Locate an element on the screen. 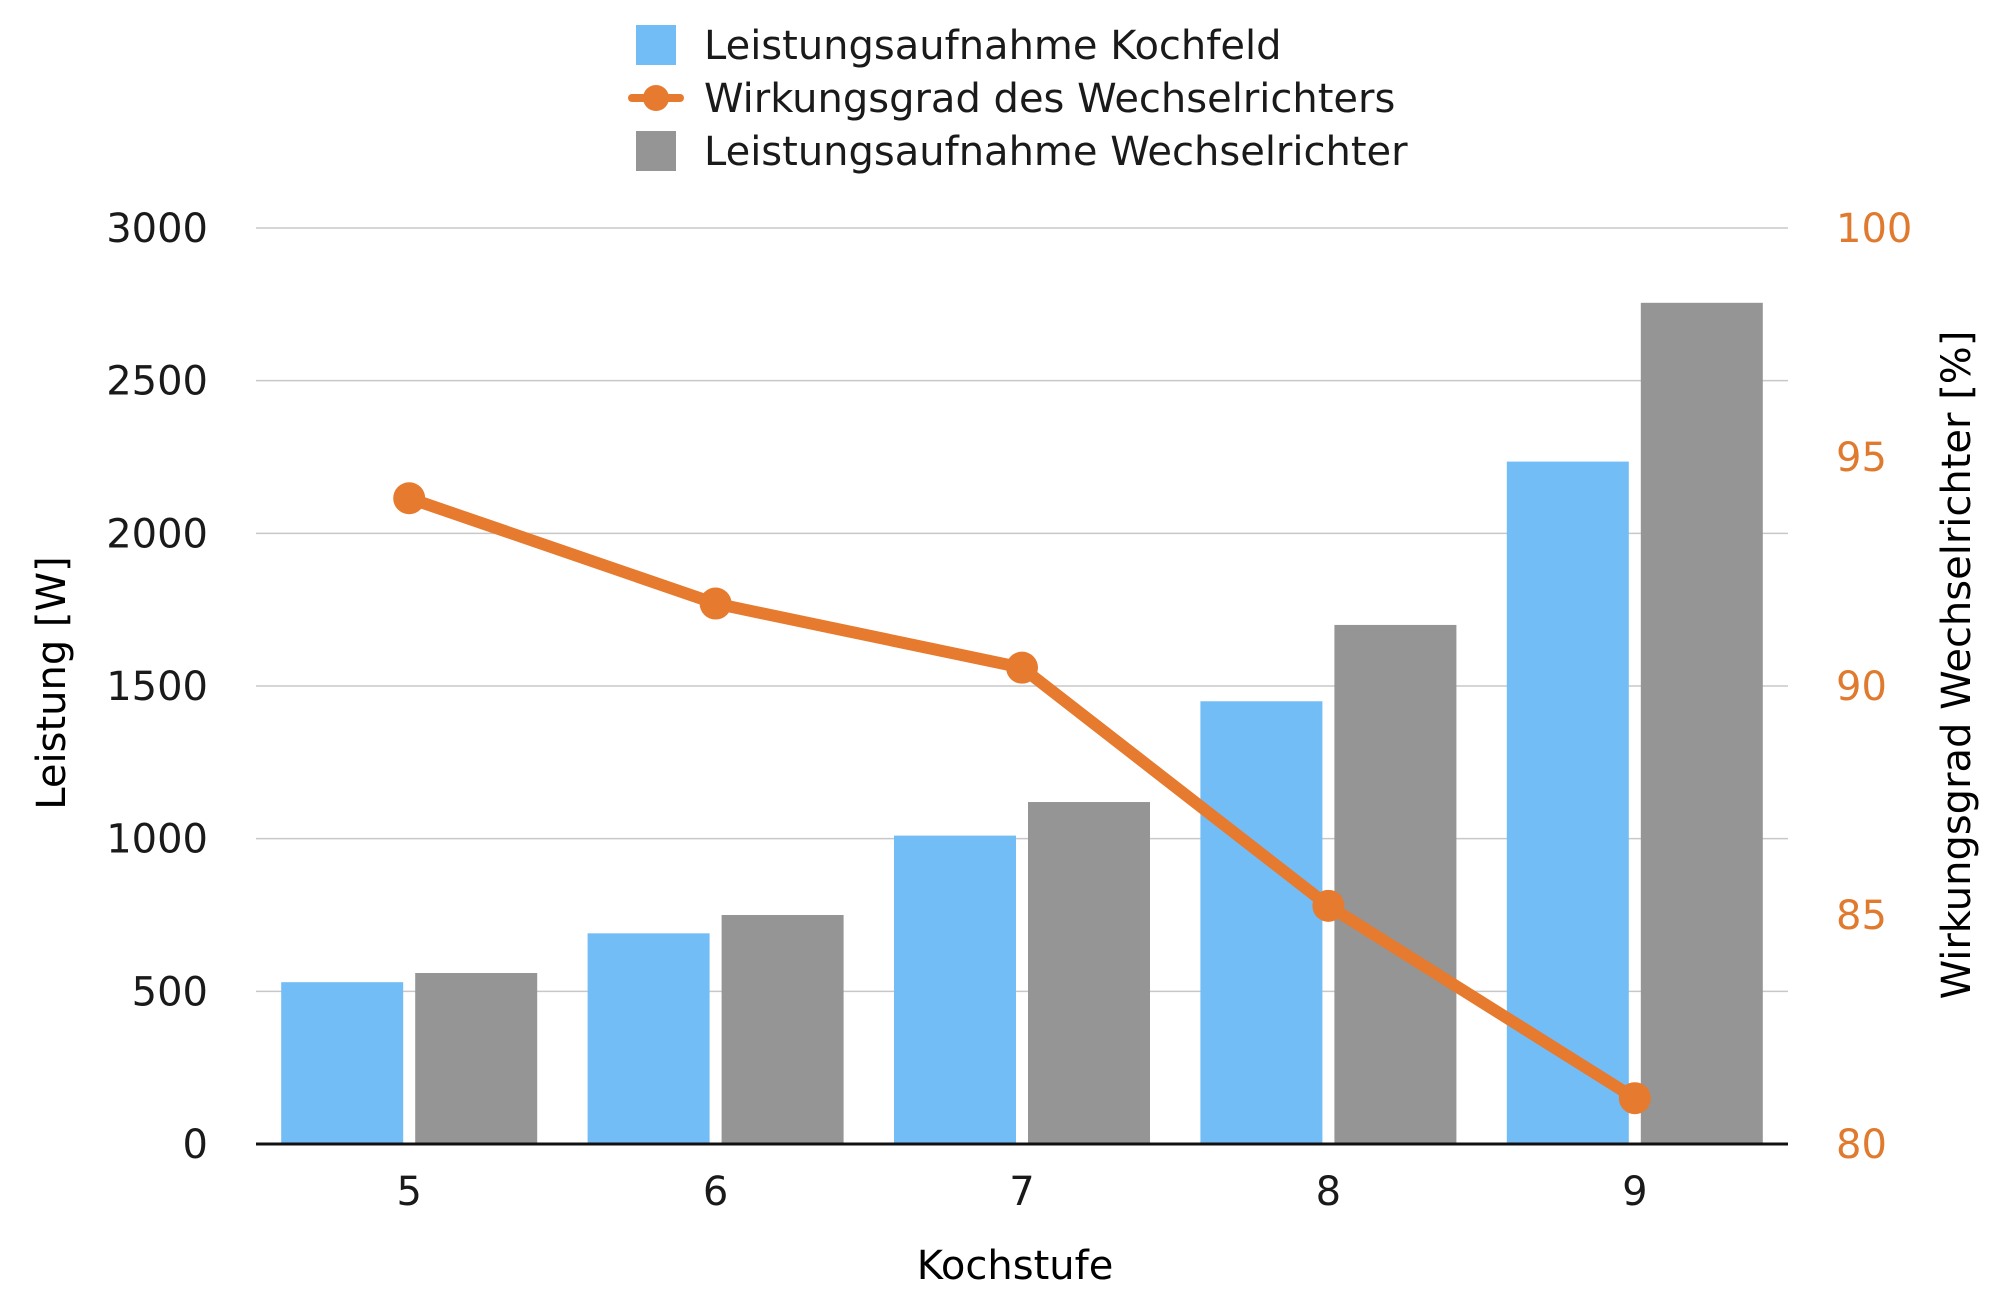 This screenshot has height=1301, width=2000. legend-item: Leistungsaufnahme Wechselrichter is located at coordinates (1022, 152).